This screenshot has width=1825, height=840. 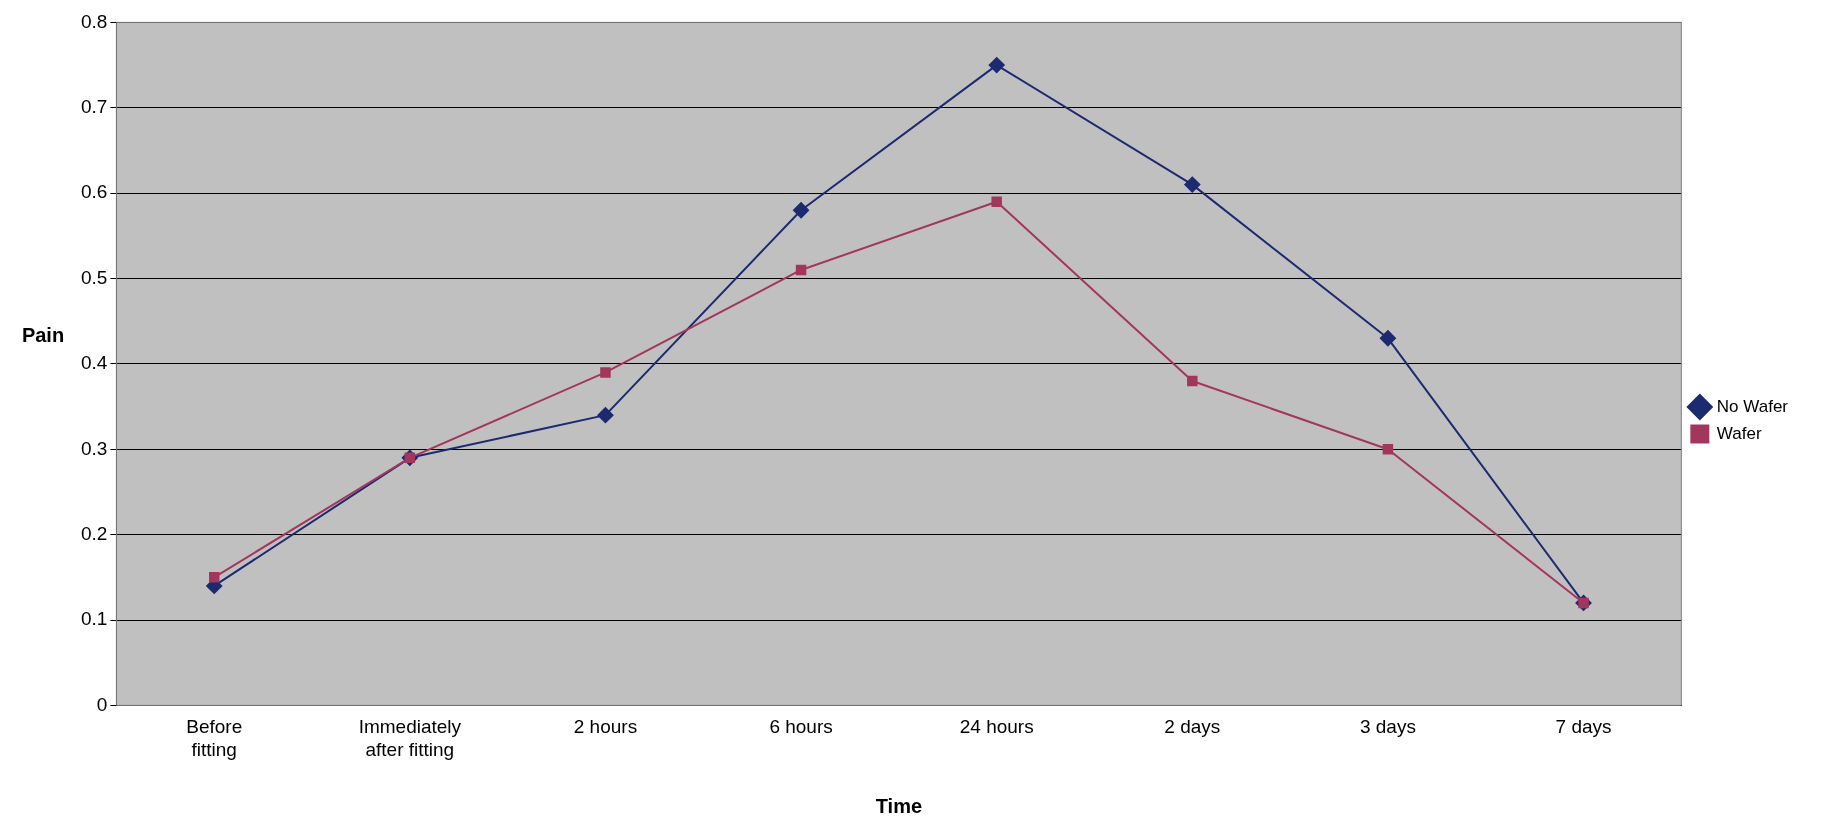 What do you see at coordinates (94, 619) in the screenshot?
I see `y-tick-label: 0.1` at bounding box center [94, 619].